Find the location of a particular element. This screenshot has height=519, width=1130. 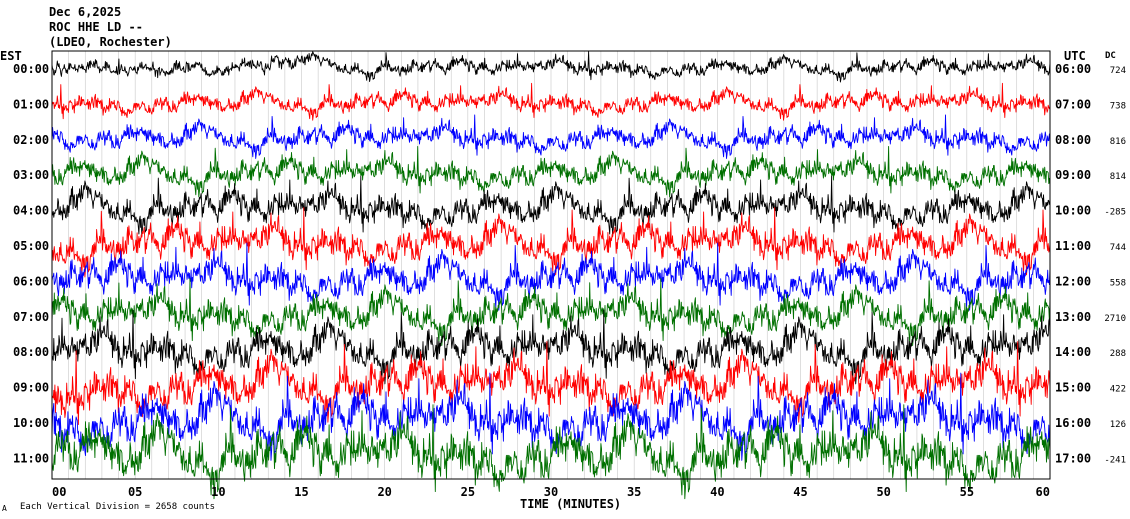

x-tick-label: 10 is located at coordinates (218, 492).